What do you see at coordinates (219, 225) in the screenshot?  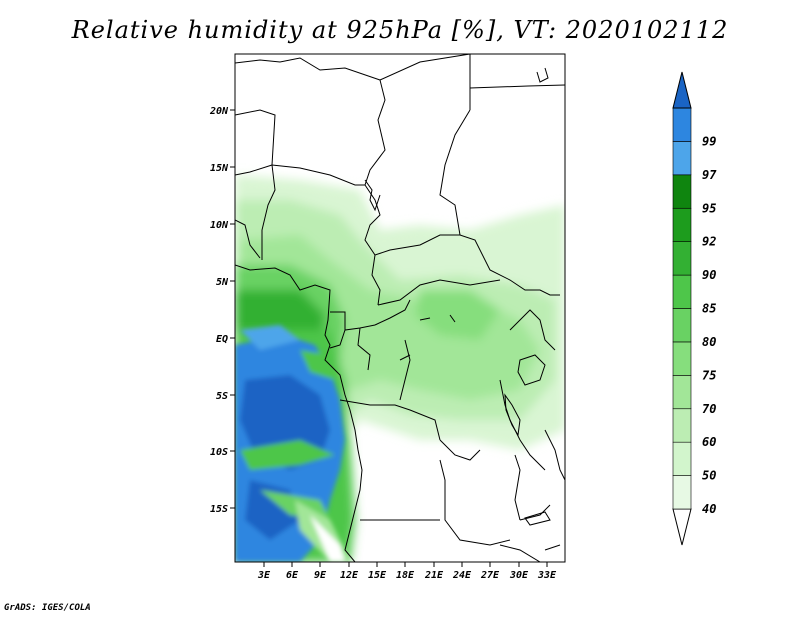 I see `lat-label-10n: 10N` at bounding box center [219, 225].